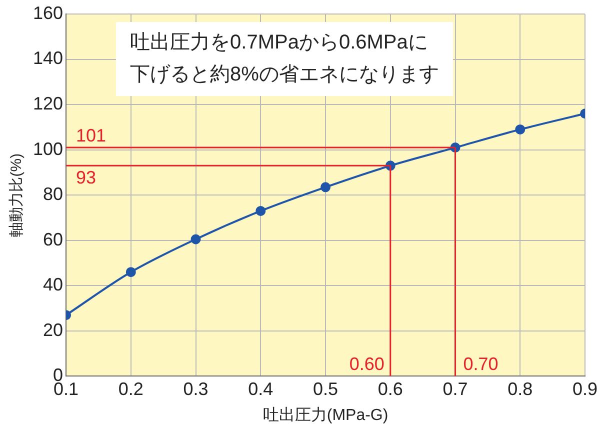  What do you see at coordinates (366, 364) in the screenshot?
I see `ref-line-label: 0.60` at bounding box center [366, 364].